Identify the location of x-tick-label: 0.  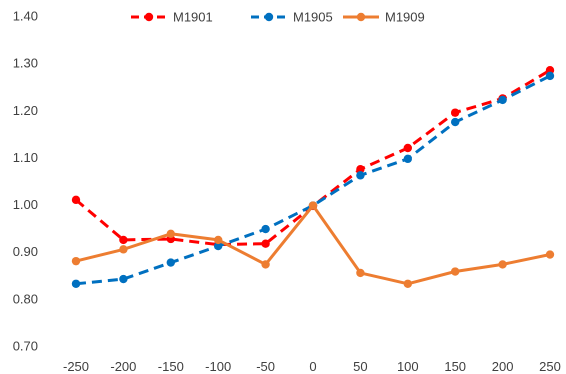
(312, 366).